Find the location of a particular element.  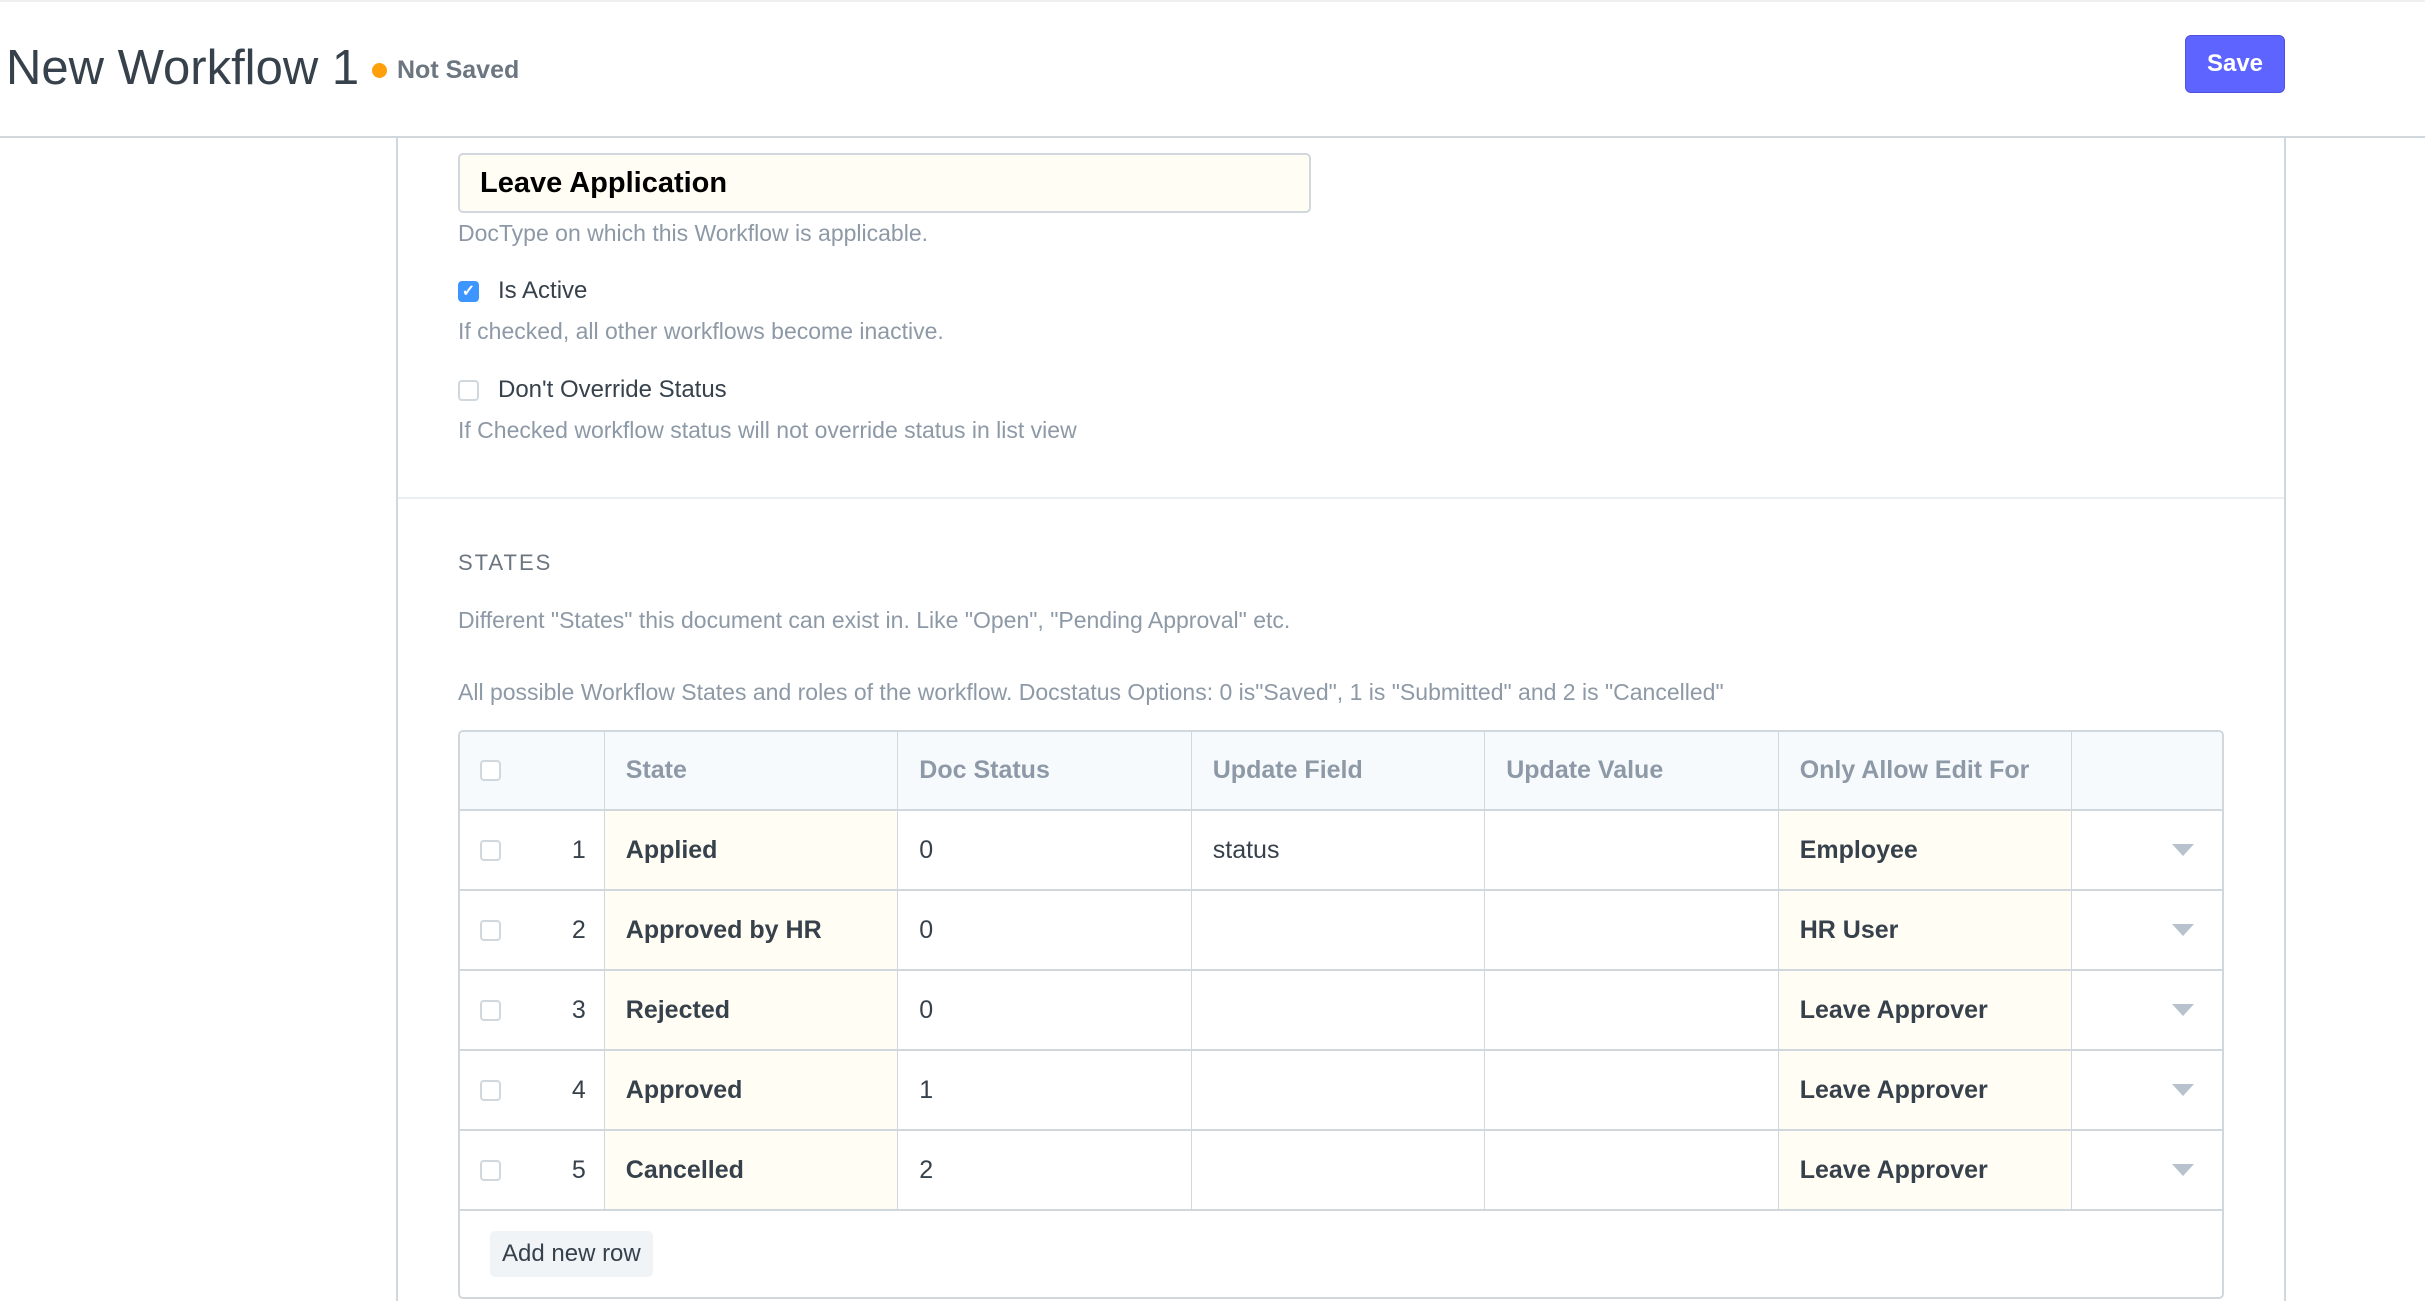

allow-edit-cell: Employee is located at coordinates (1925, 850).